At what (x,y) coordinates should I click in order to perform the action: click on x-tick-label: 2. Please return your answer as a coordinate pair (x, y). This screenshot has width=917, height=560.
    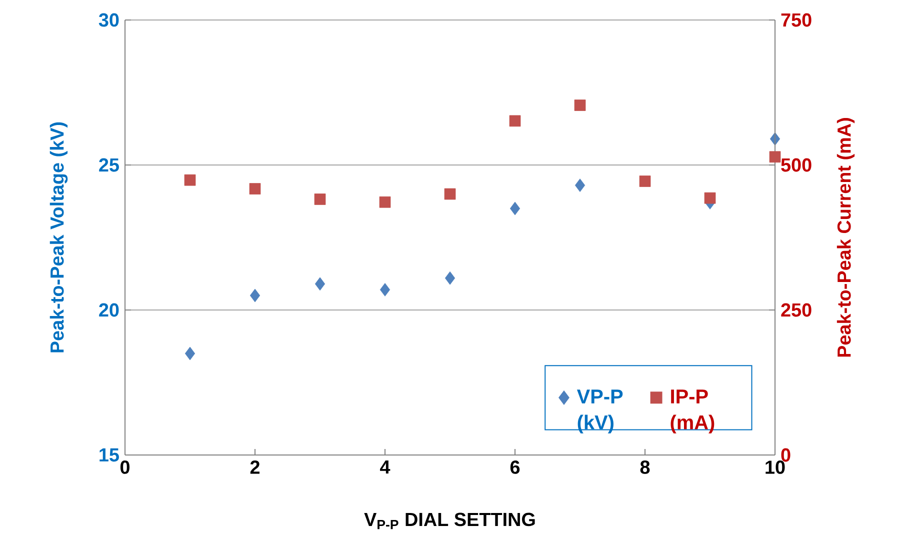
    Looking at the image, I should click on (255, 467).